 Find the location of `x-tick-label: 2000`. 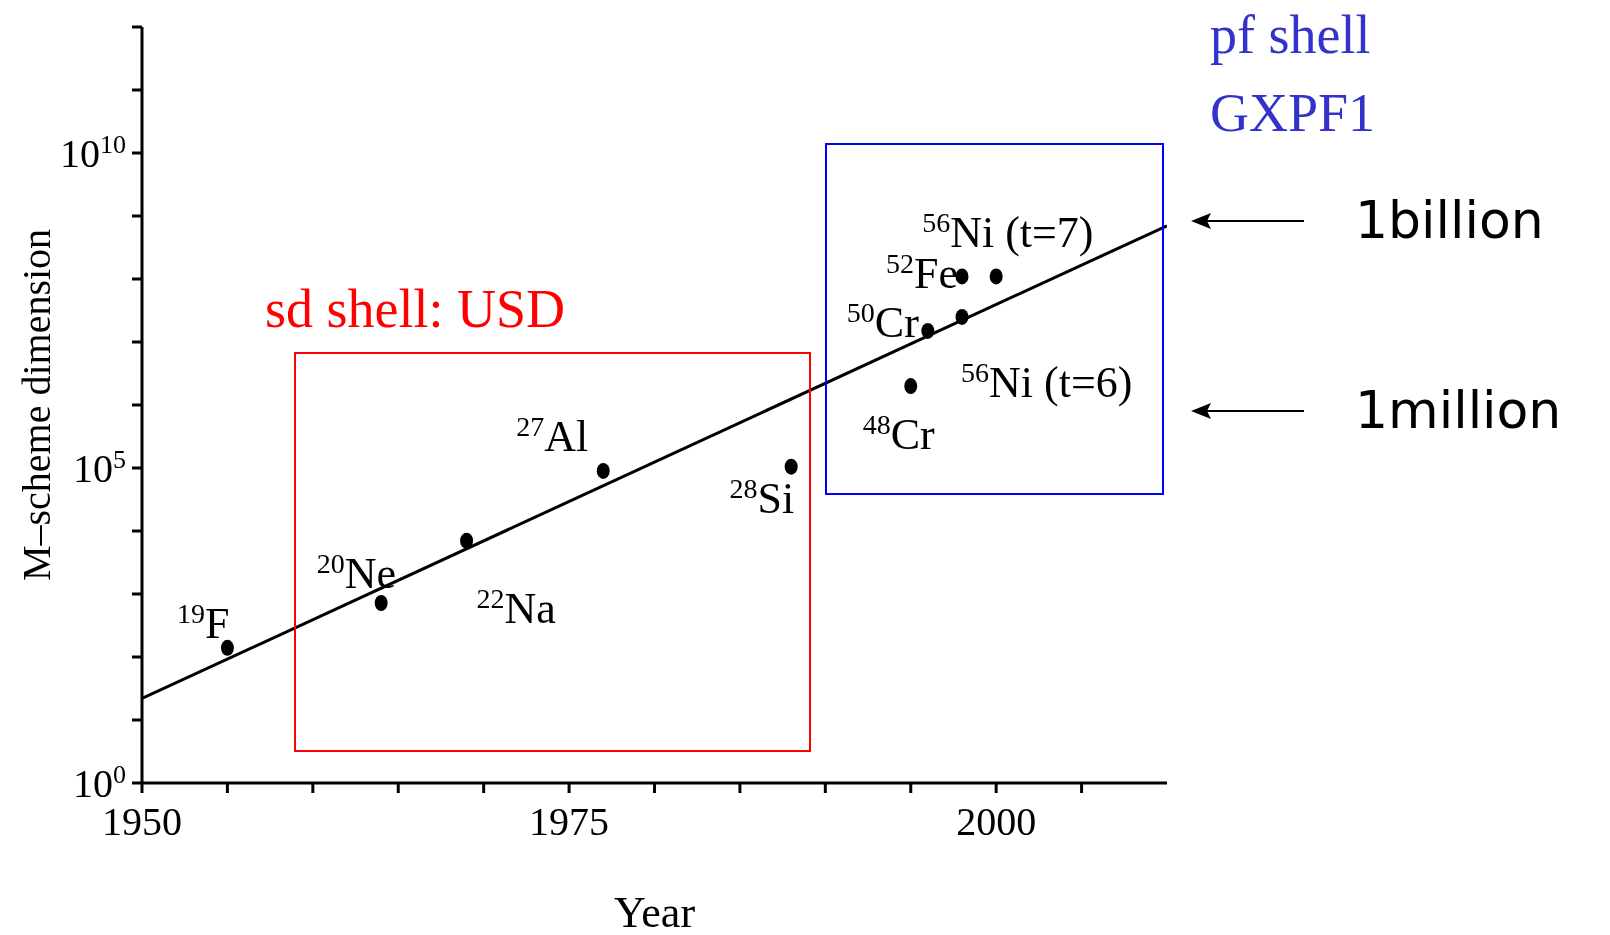

x-tick-label: 2000 is located at coordinates (996, 821).